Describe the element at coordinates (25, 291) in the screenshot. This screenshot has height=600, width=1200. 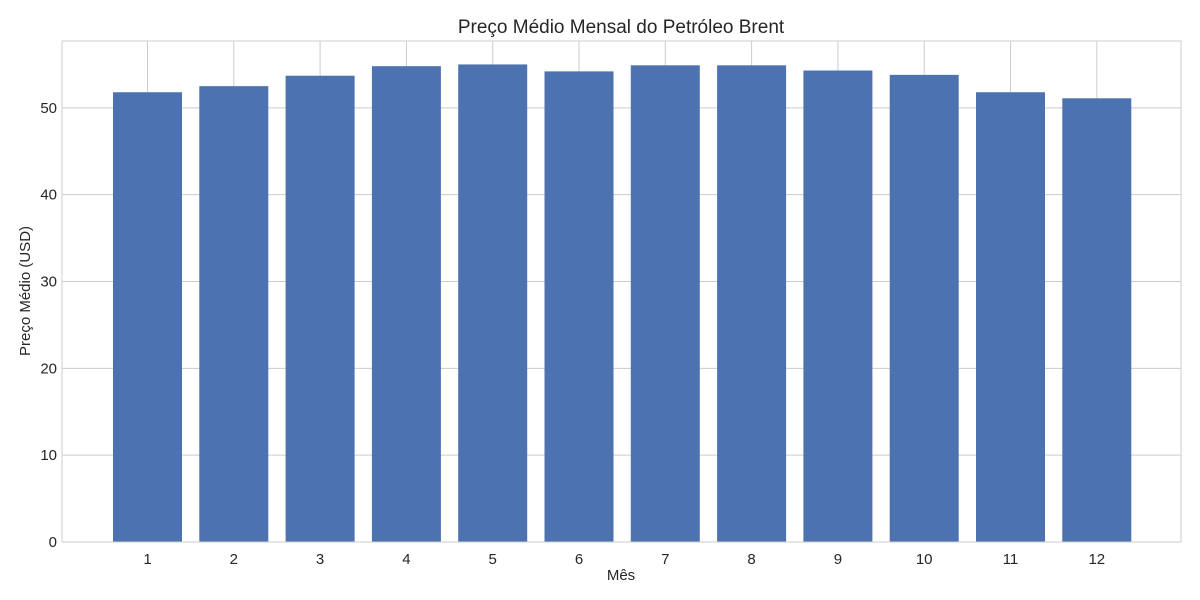
I see `y-axis-label: Preço Médio (USD)` at that location.